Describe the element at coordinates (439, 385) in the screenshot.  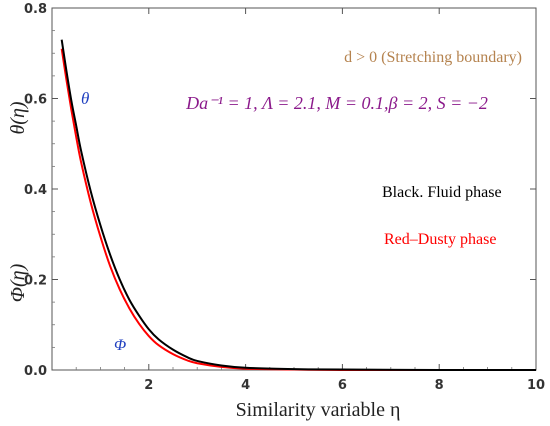
I see `x-tick-label: 8` at that location.